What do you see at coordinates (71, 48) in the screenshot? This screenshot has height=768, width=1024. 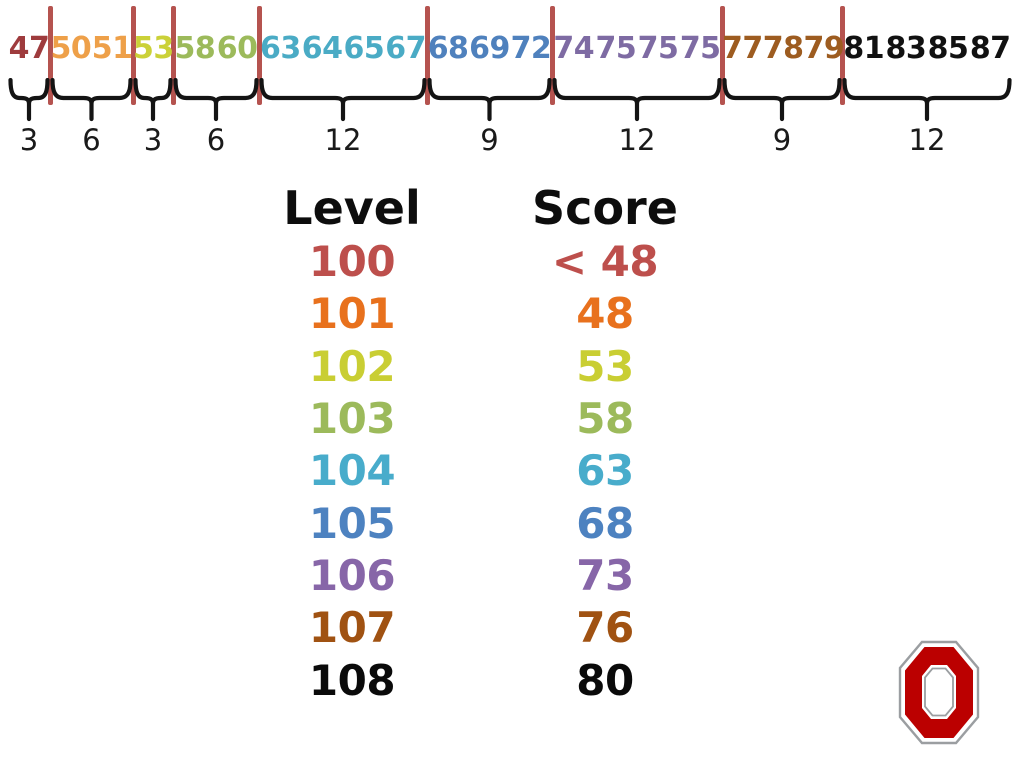 I see `score-value: 50` at bounding box center [71, 48].